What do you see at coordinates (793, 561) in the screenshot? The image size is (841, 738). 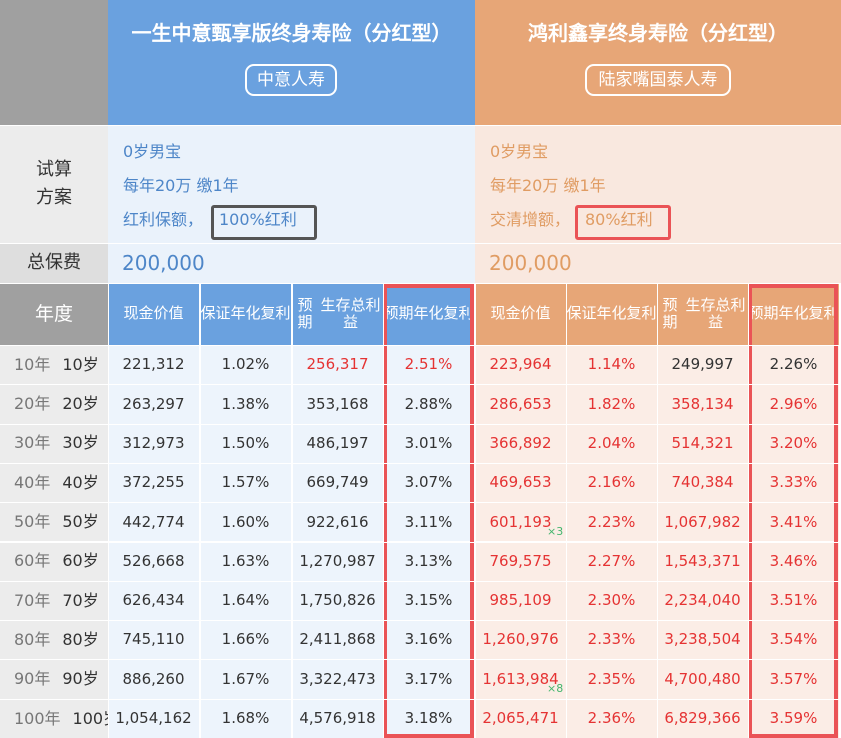 I see `right-cell-5-3: 3.46%` at bounding box center [793, 561].